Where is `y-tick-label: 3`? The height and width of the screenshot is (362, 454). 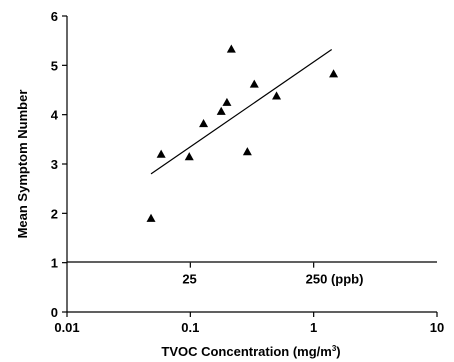
y-tick-label: 3 is located at coordinates (54, 164).